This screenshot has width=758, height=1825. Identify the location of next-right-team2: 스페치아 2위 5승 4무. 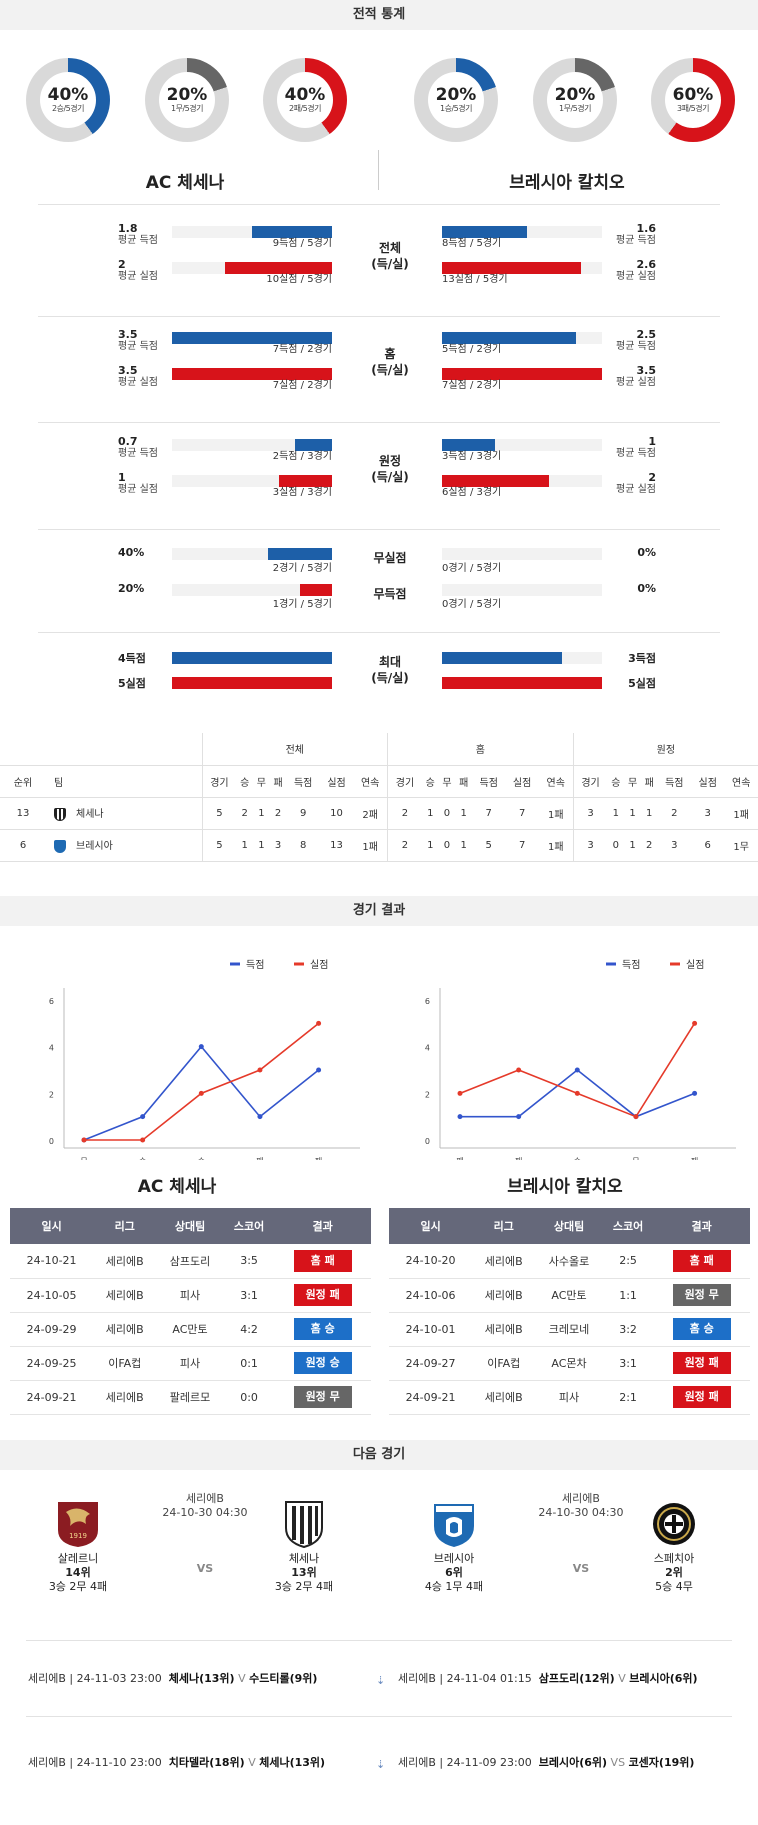
(674, 1572).